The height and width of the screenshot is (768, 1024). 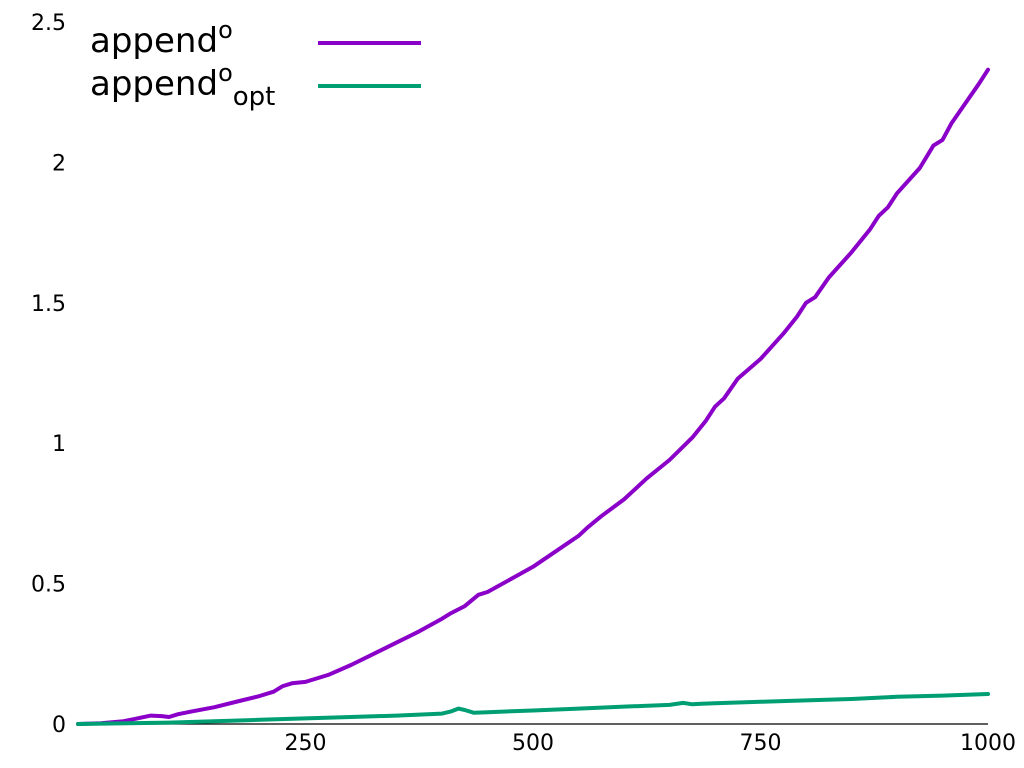 What do you see at coordinates (48, 304) in the screenshot?
I see `y-tick-label: 1.5` at bounding box center [48, 304].